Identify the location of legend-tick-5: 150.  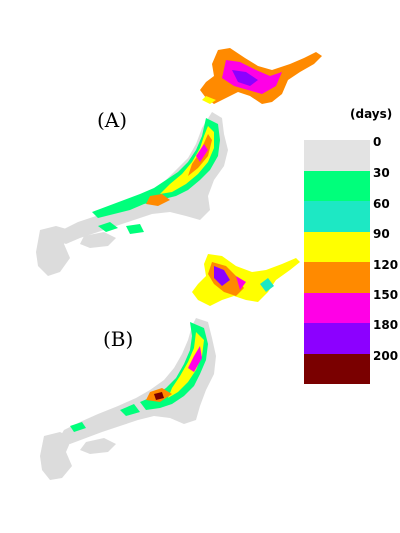
(386, 295).